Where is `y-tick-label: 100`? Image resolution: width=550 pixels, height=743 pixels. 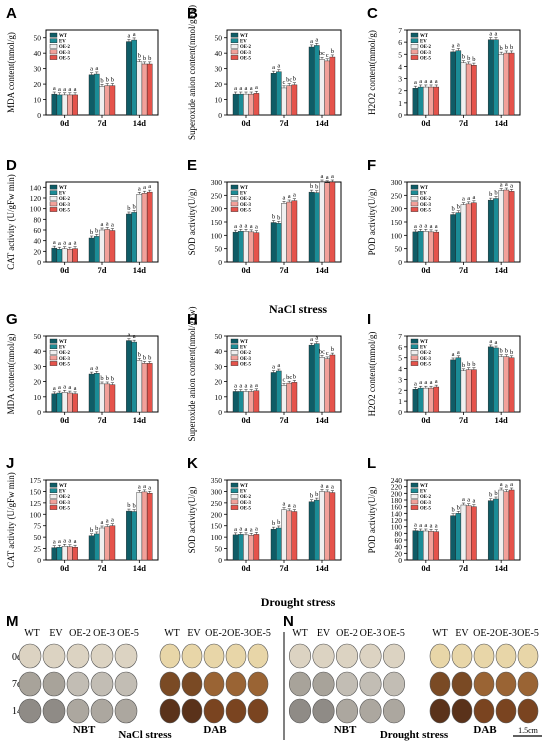
y-tick-label: 100 is located at coordinates (217, 235).